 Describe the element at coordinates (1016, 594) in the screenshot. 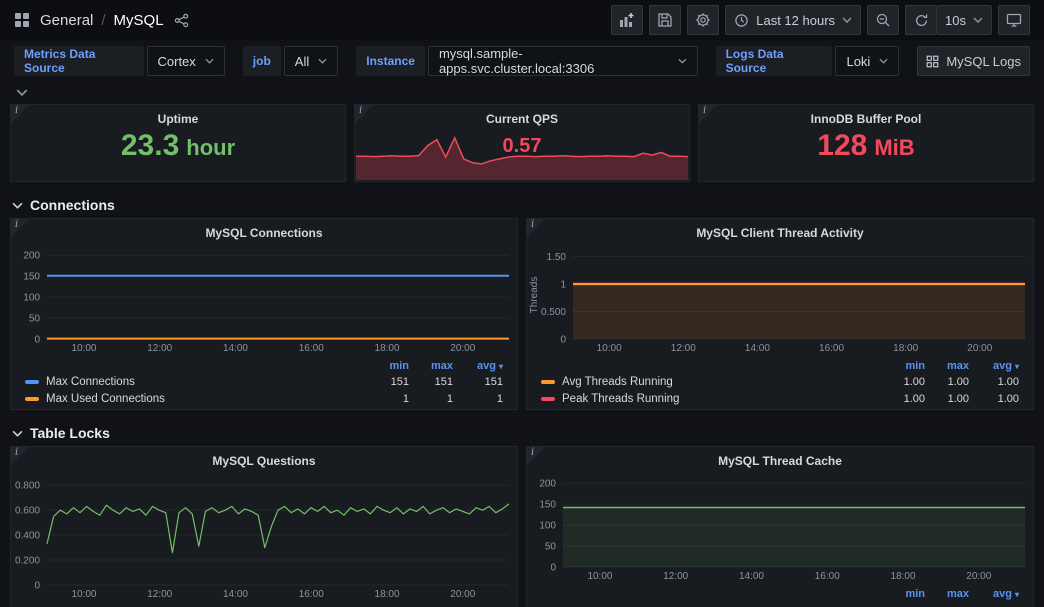

I see `chevron-down-icon: ▾` at that location.